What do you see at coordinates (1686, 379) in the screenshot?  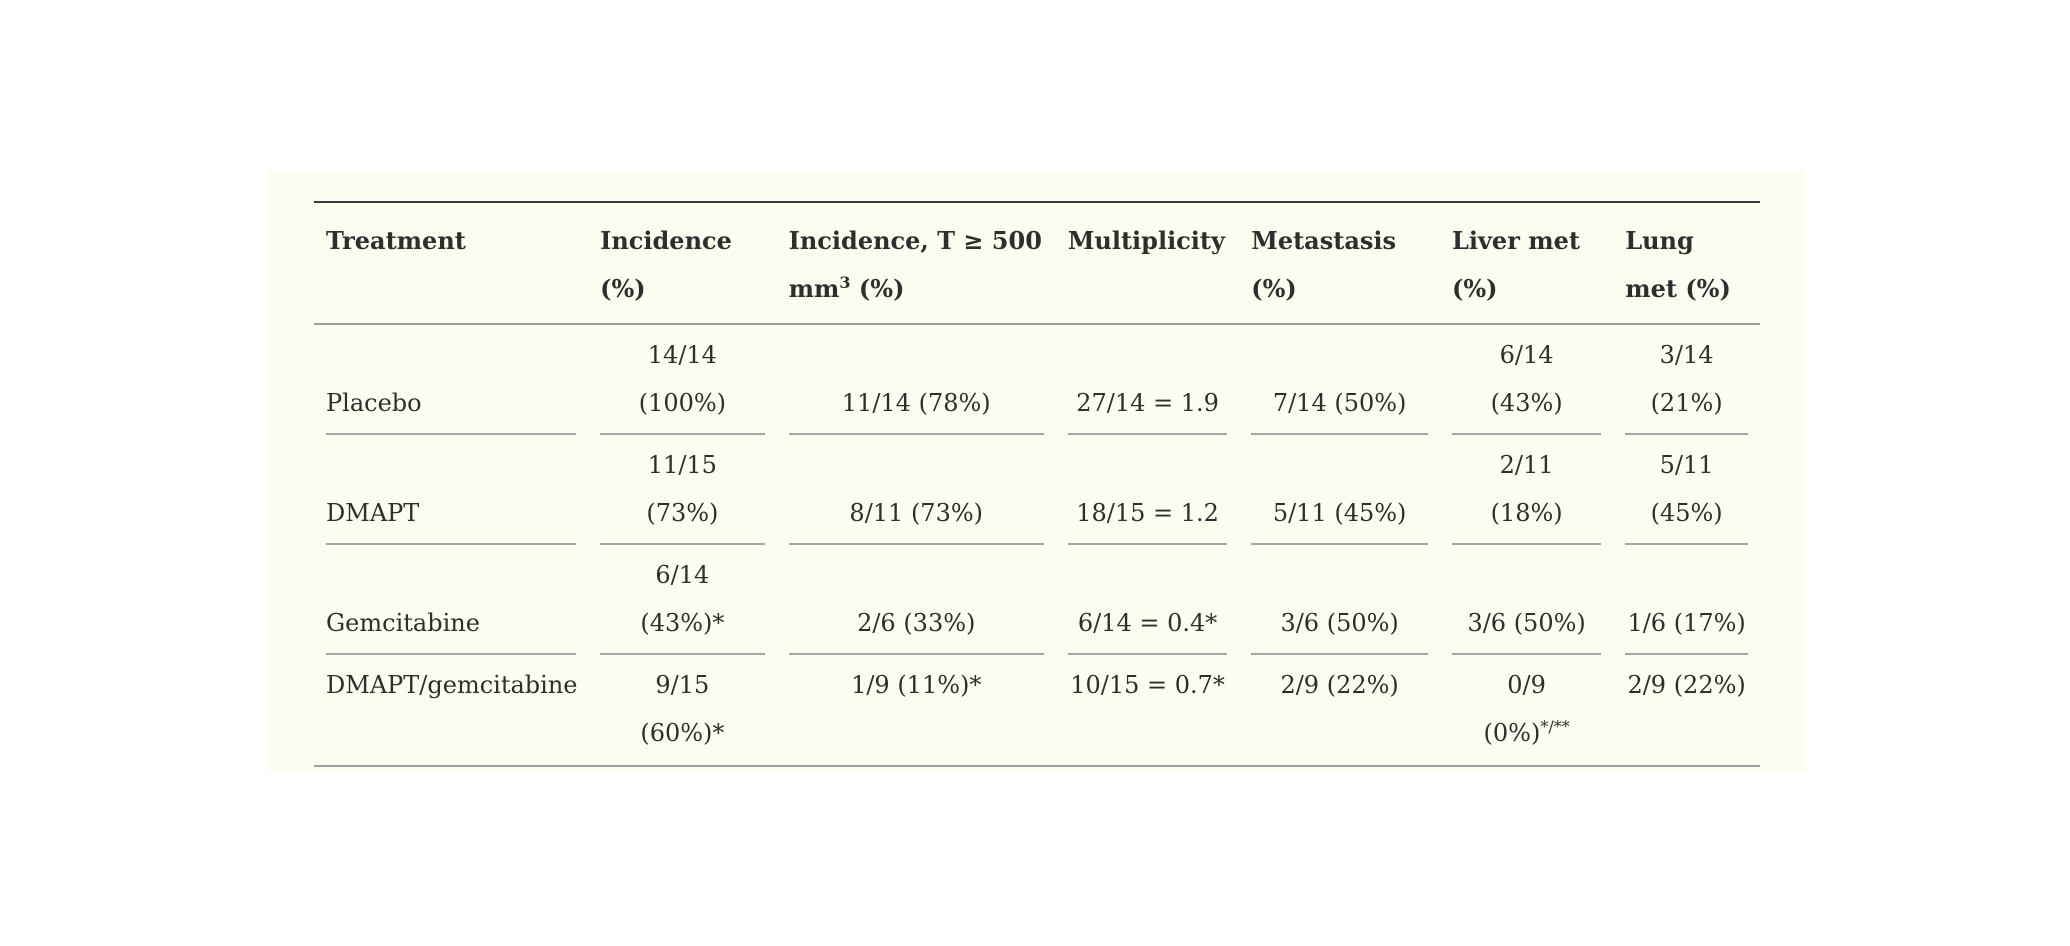 I see `cell-lung-met: 3/14 (21%)` at bounding box center [1686, 379].